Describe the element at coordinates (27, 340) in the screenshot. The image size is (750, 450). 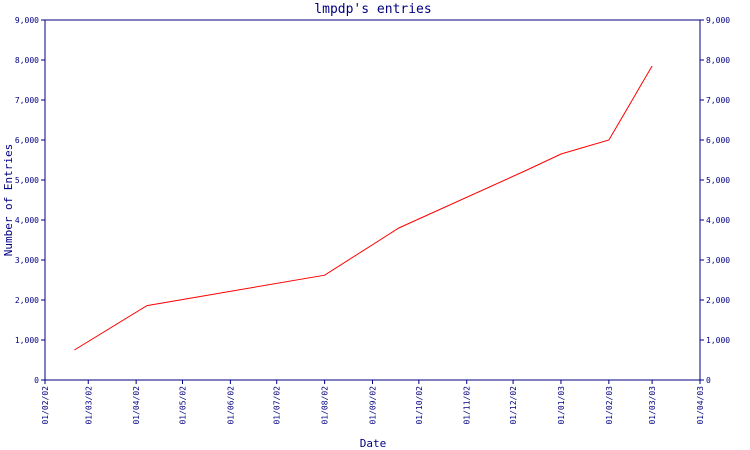
I see `y-tick-label-left: 1,000` at that location.